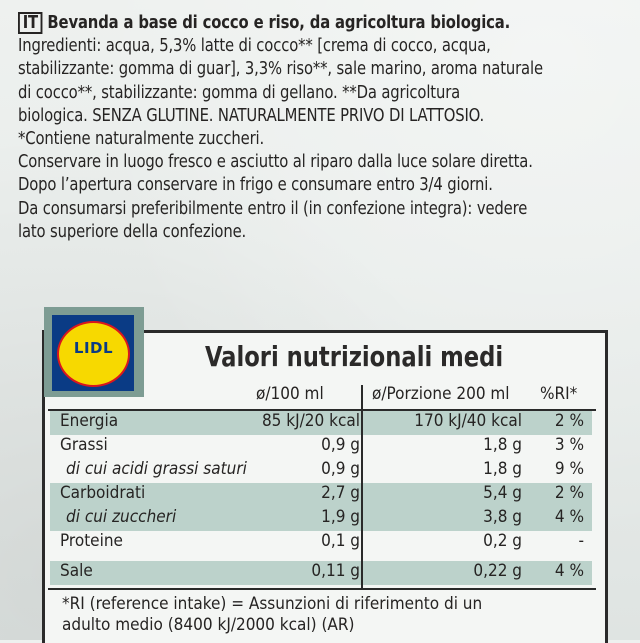  What do you see at coordinates (93, 348) in the screenshot?
I see `lidl-logo-text: LIDL` at bounding box center [93, 348].